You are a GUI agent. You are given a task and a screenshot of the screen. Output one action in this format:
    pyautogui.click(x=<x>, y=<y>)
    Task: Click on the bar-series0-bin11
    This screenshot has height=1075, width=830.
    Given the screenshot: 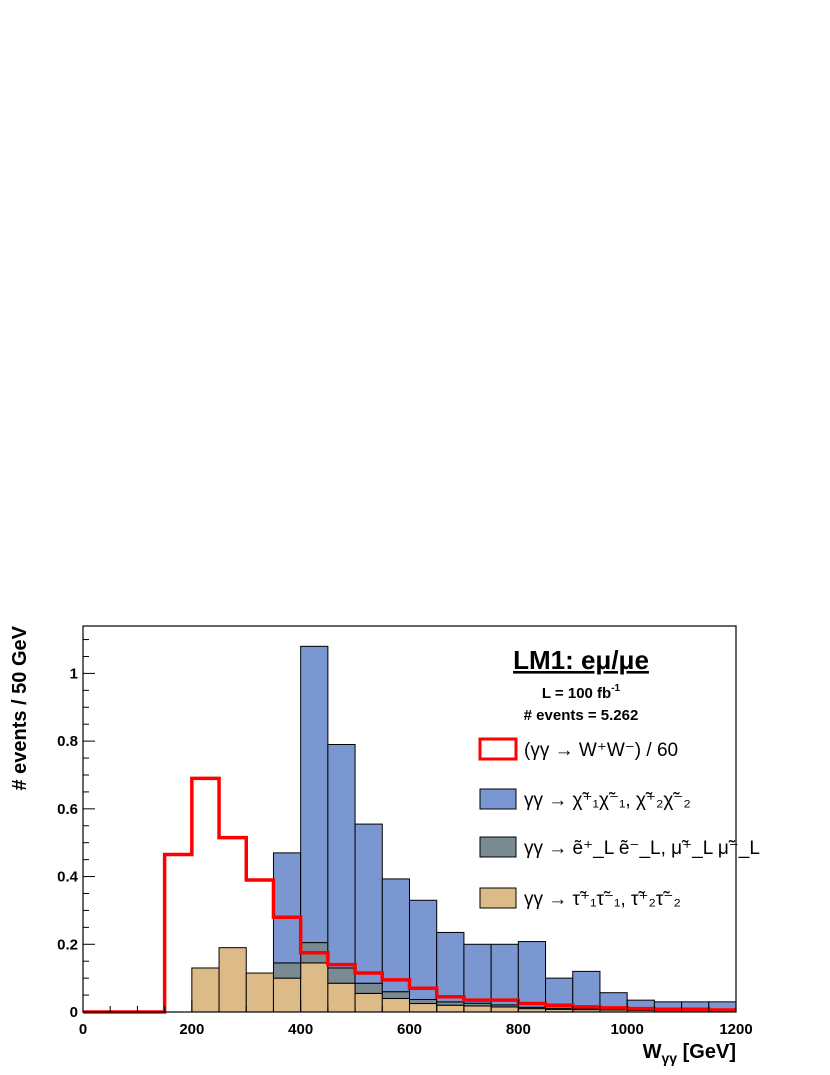 What is the action you would take?
    pyautogui.click(x=395, y=1005)
    